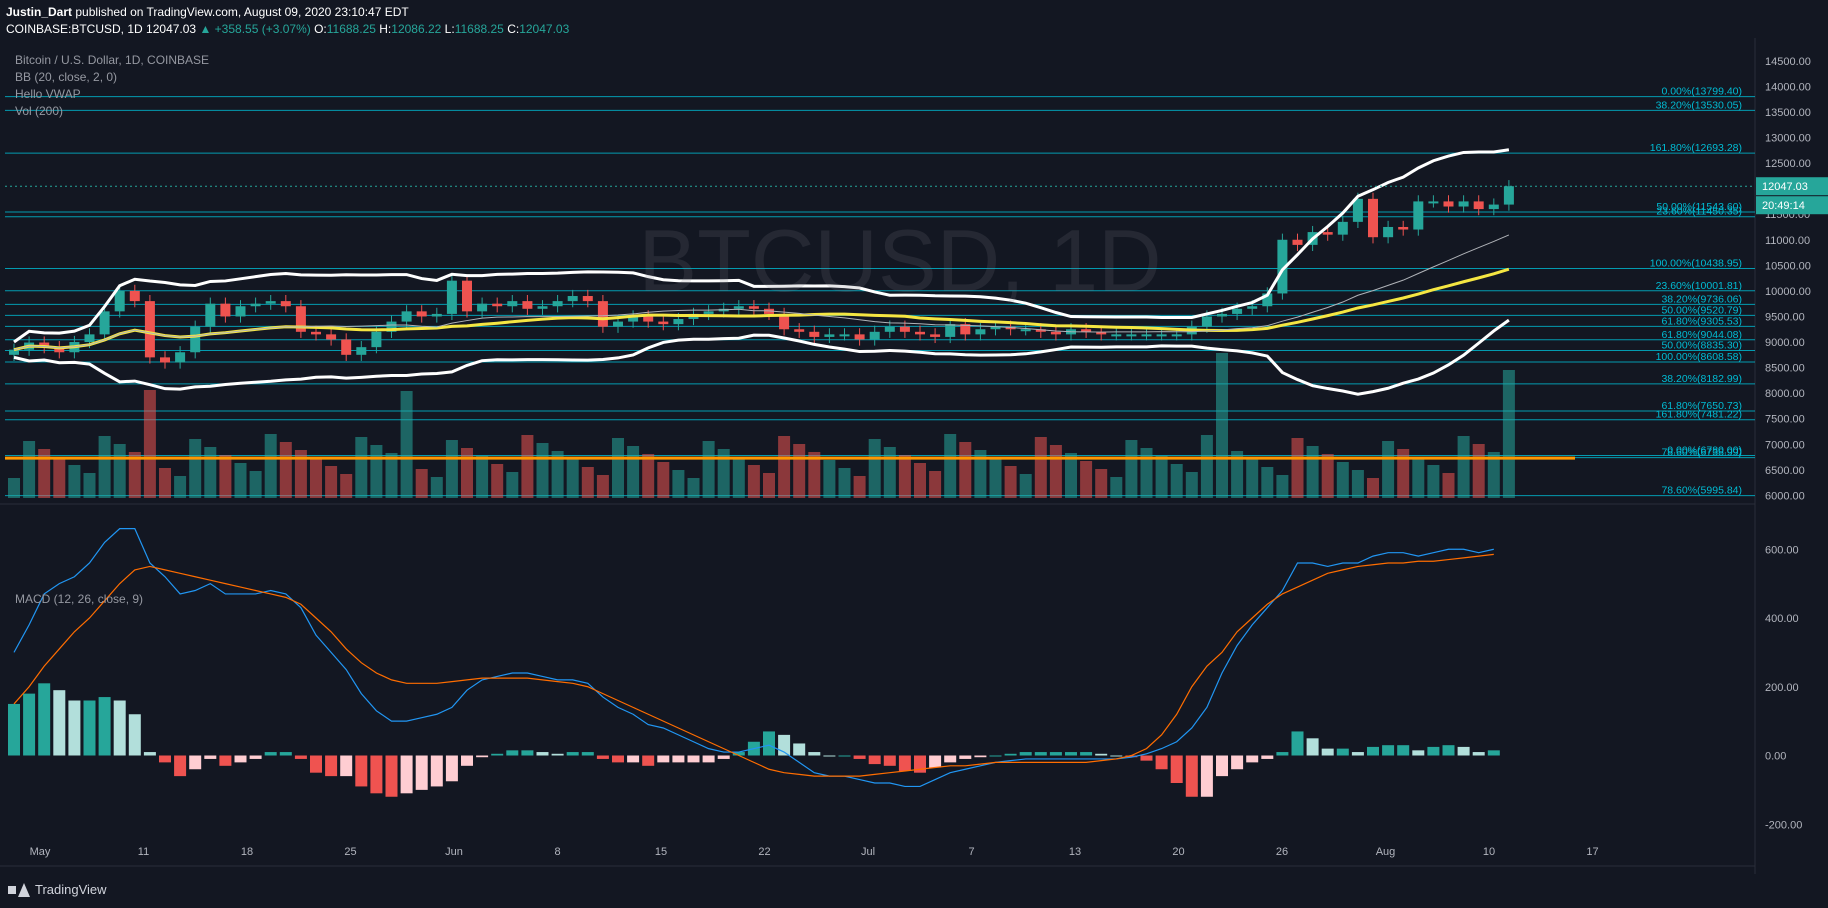  I want to click on author-name: Justin_Dart, so click(39, 12).